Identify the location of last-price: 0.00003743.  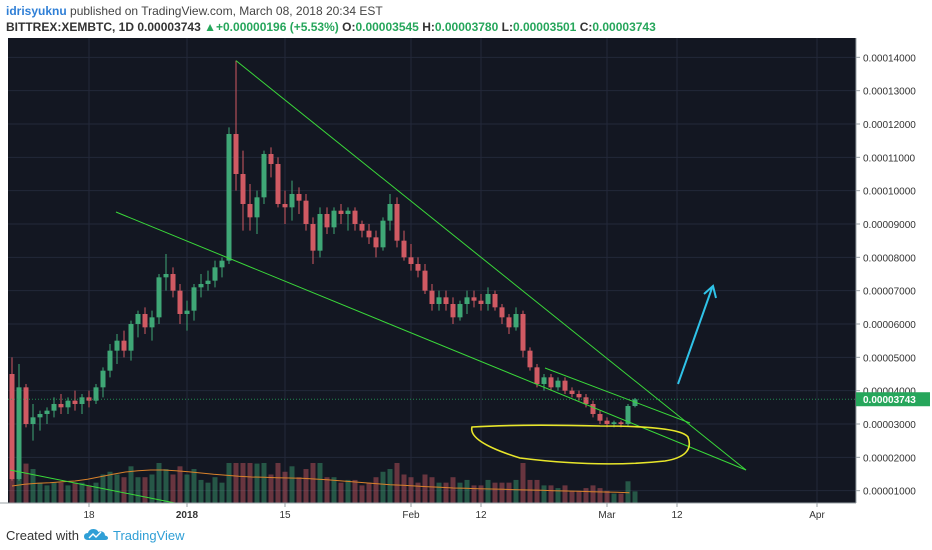
(169, 27).